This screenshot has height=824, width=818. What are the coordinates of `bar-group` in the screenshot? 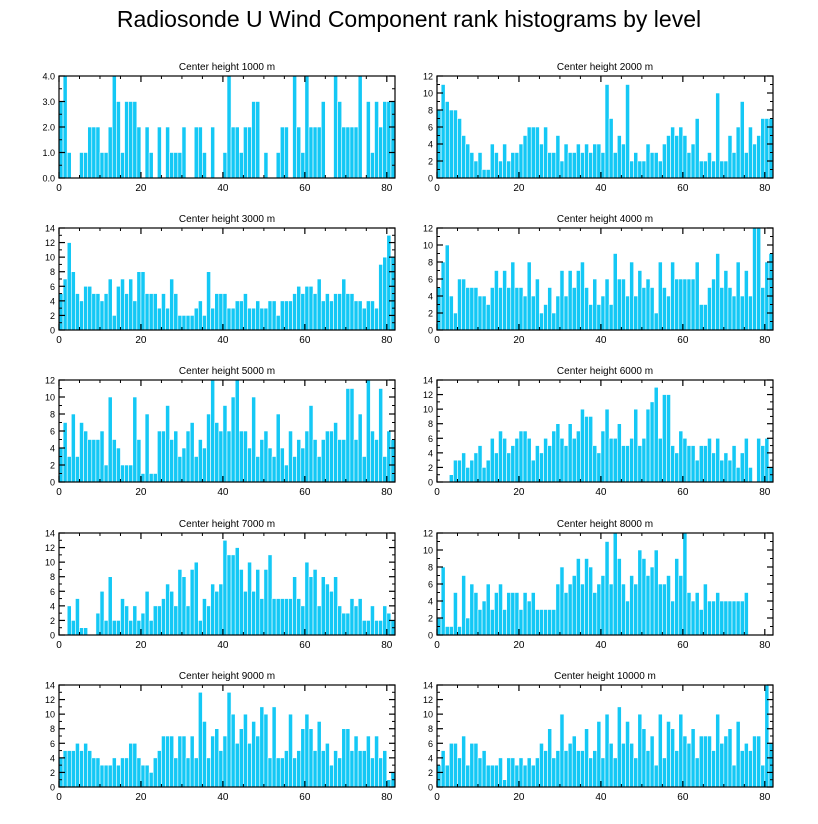 It's located at (611, 434).